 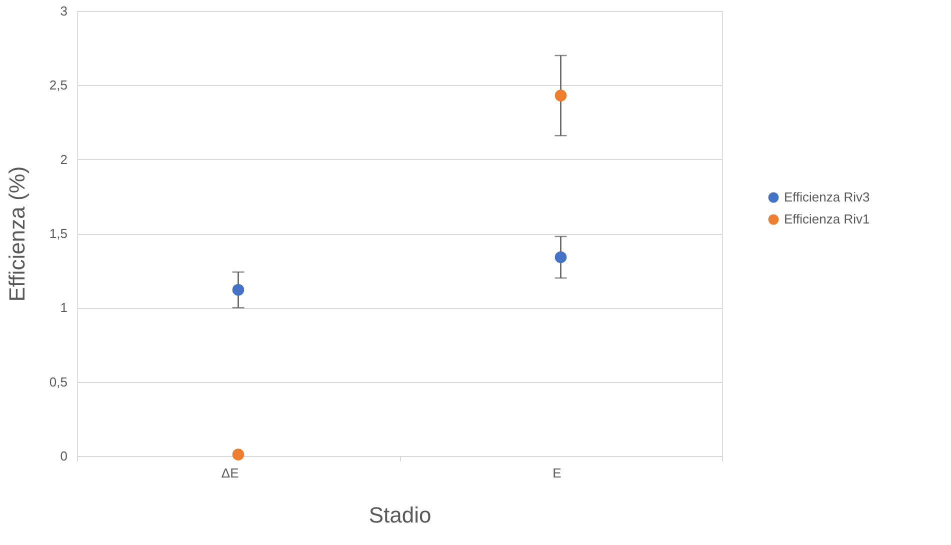 What do you see at coordinates (64, 159) in the screenshot?
I see `y-tick-label: 2` at bounding box center [64, 159].